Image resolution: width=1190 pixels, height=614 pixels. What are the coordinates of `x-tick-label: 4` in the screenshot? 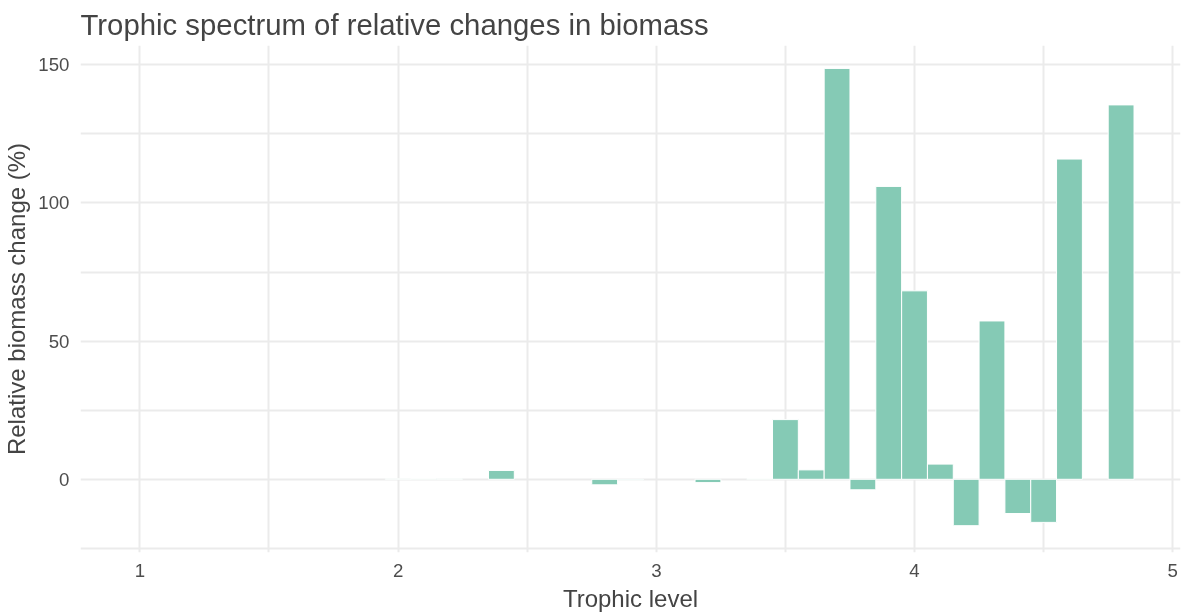 It's located at (914, 570).